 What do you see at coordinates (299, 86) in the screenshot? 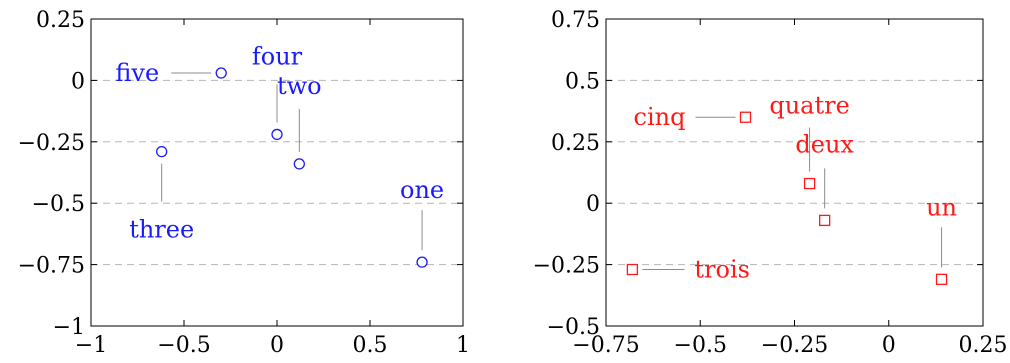
I see `point-label: two` at bounding box center [299, 86].